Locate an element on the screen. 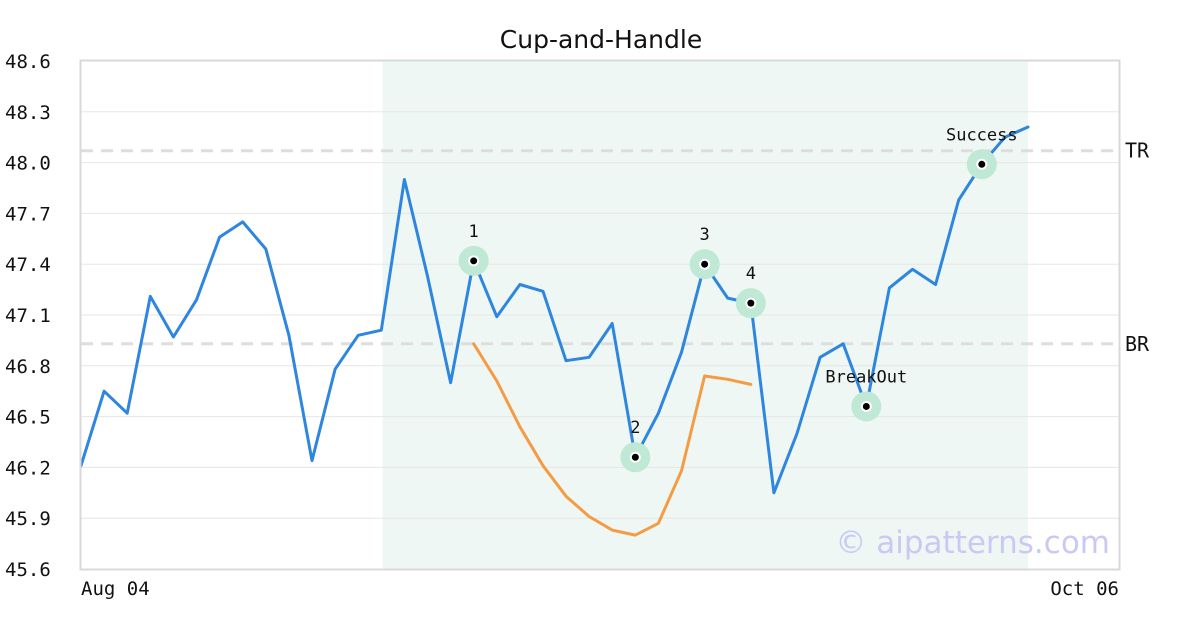 This screenshot has height=630, width=1200. x-tick-label: Aug 04 is located at coordinates (115, 589).